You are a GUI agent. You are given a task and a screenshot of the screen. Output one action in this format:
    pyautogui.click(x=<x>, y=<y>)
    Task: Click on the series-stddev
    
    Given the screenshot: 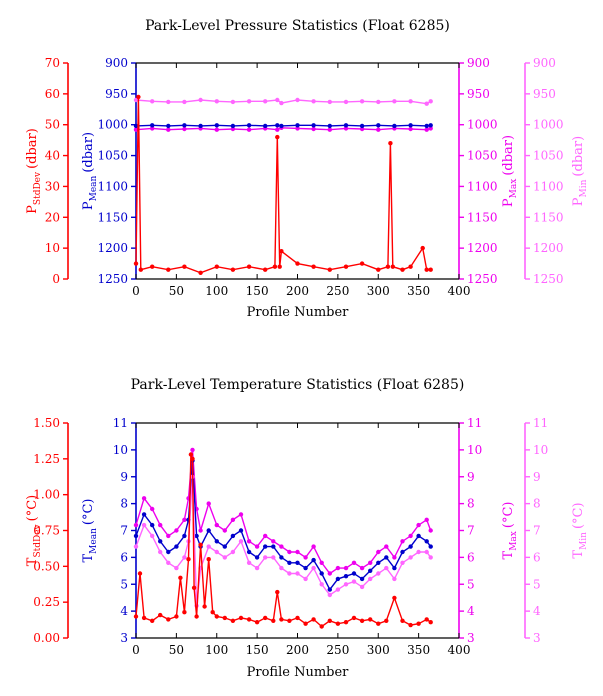 What is the action you would take?
    pyautogui.click(x=283, y=184)
    